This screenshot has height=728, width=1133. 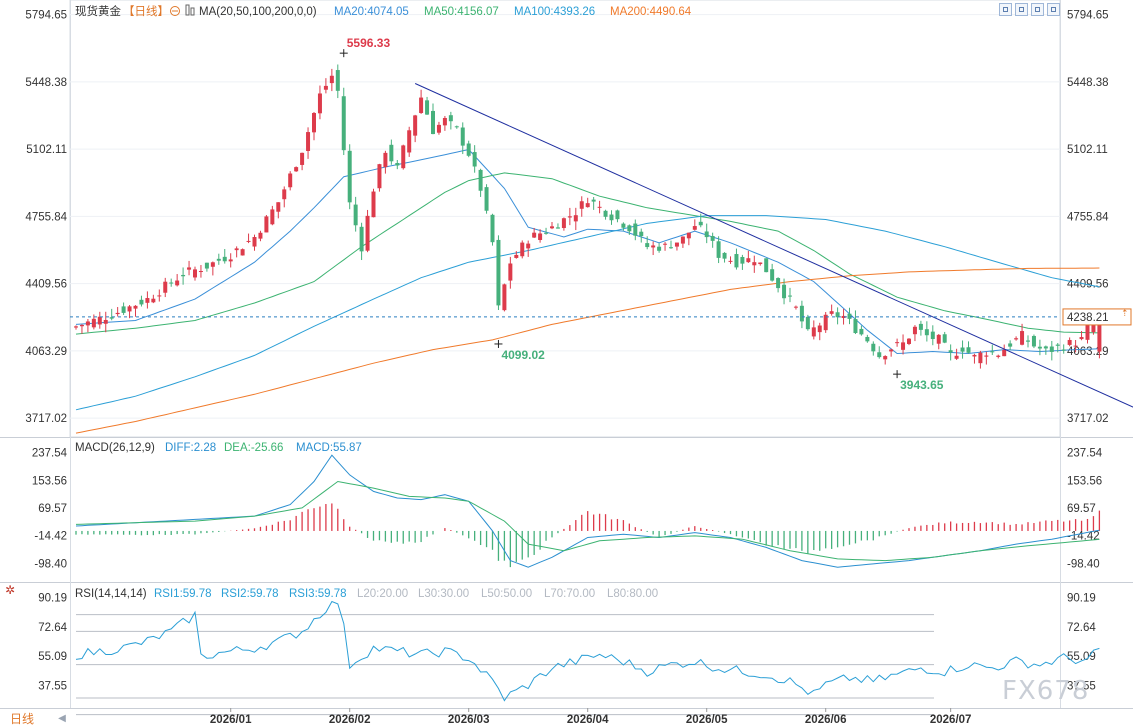 I want to click on date-tick-label: 2026/06, so click(x=826, y=720).